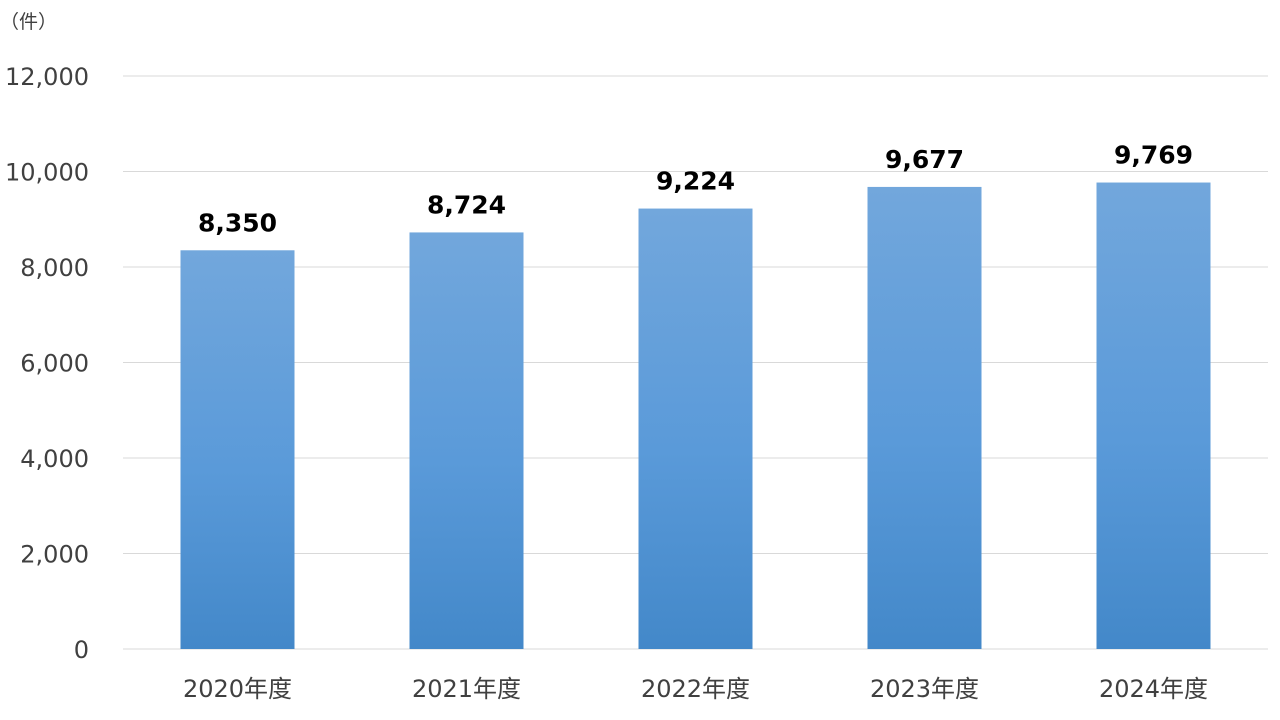  Describe the element at coordinates (81, 650) in the screenshot. I see `y-tick-label: 0` at that location.